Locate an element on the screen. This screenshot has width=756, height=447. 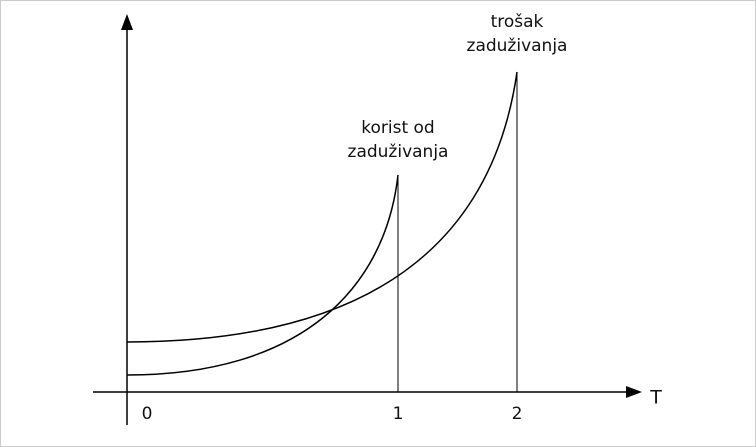
y-arrow is located at coordinates (127, 22).